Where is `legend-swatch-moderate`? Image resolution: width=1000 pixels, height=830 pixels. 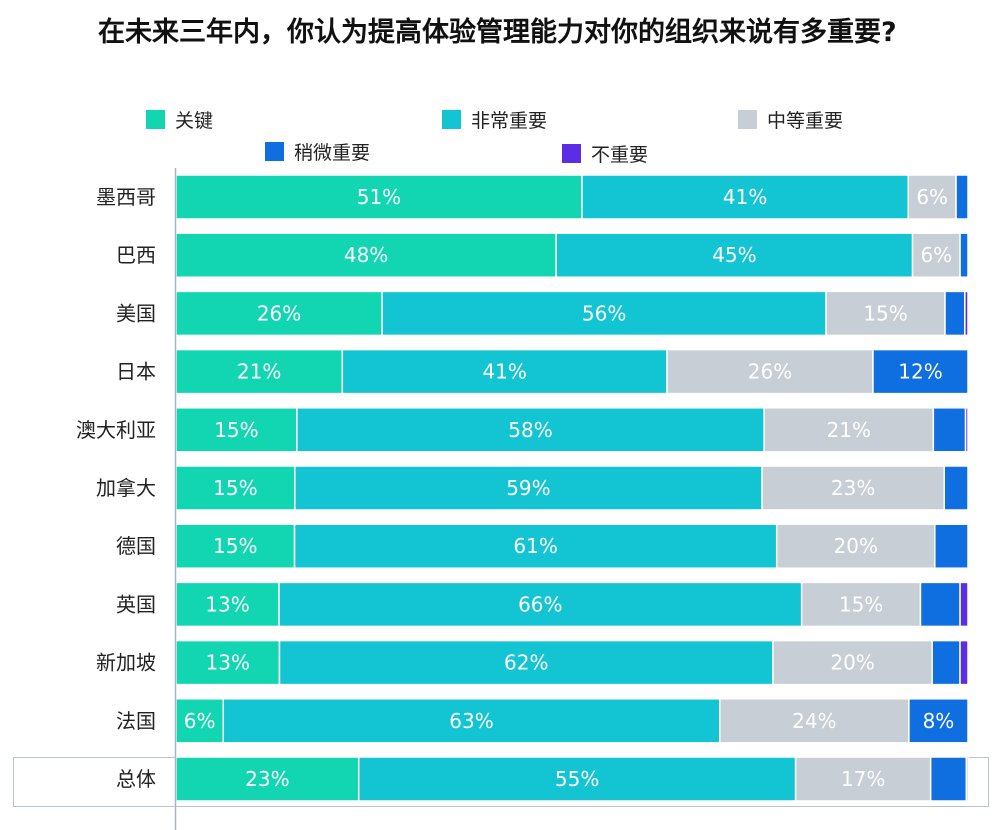 legend-swatch-moderate is located at coordinates (747, 119).